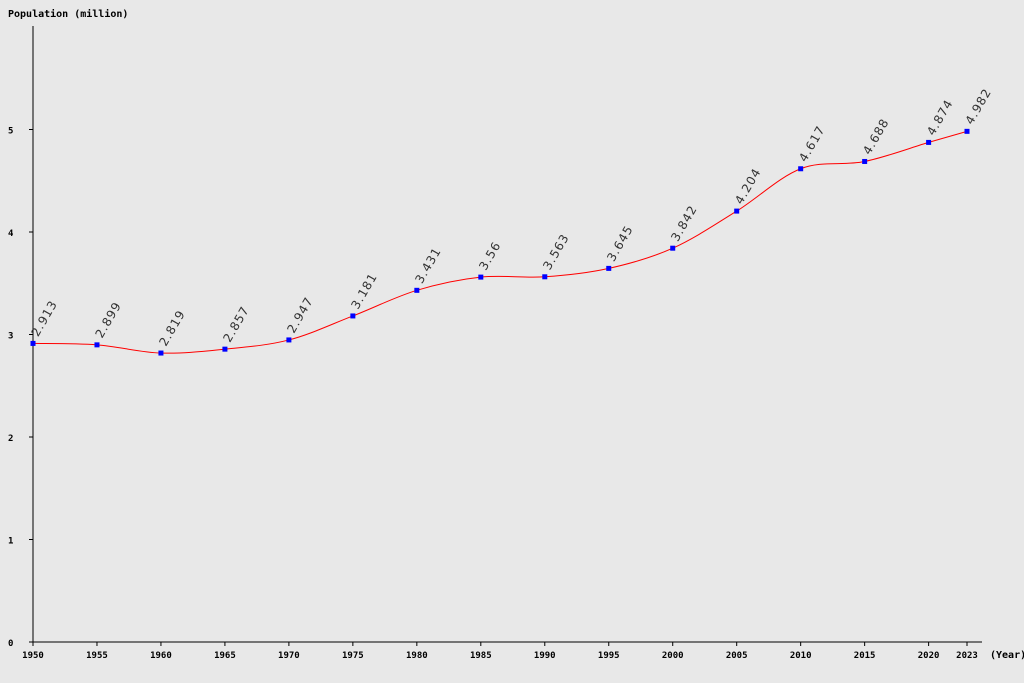 The image size is (1024, 683). What do you see at coordinates (10, 542) in the screenshot?
I see `y-tick-label: 1` at bounding box center [10, 542].